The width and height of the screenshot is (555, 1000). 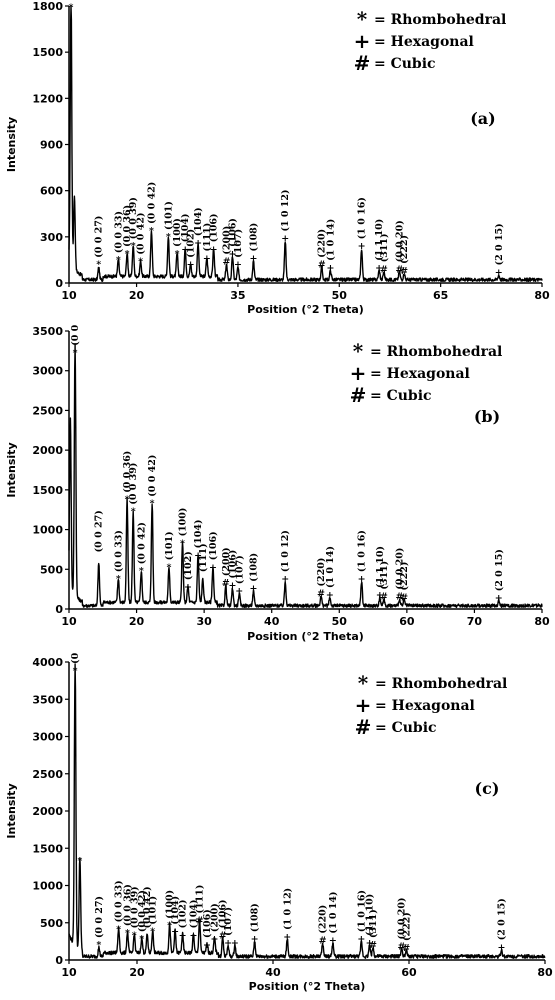 What do you see at coordinates (363, 683) in the screenshot?
I see `legend-symbol: *` at bounding box center [363, 683].